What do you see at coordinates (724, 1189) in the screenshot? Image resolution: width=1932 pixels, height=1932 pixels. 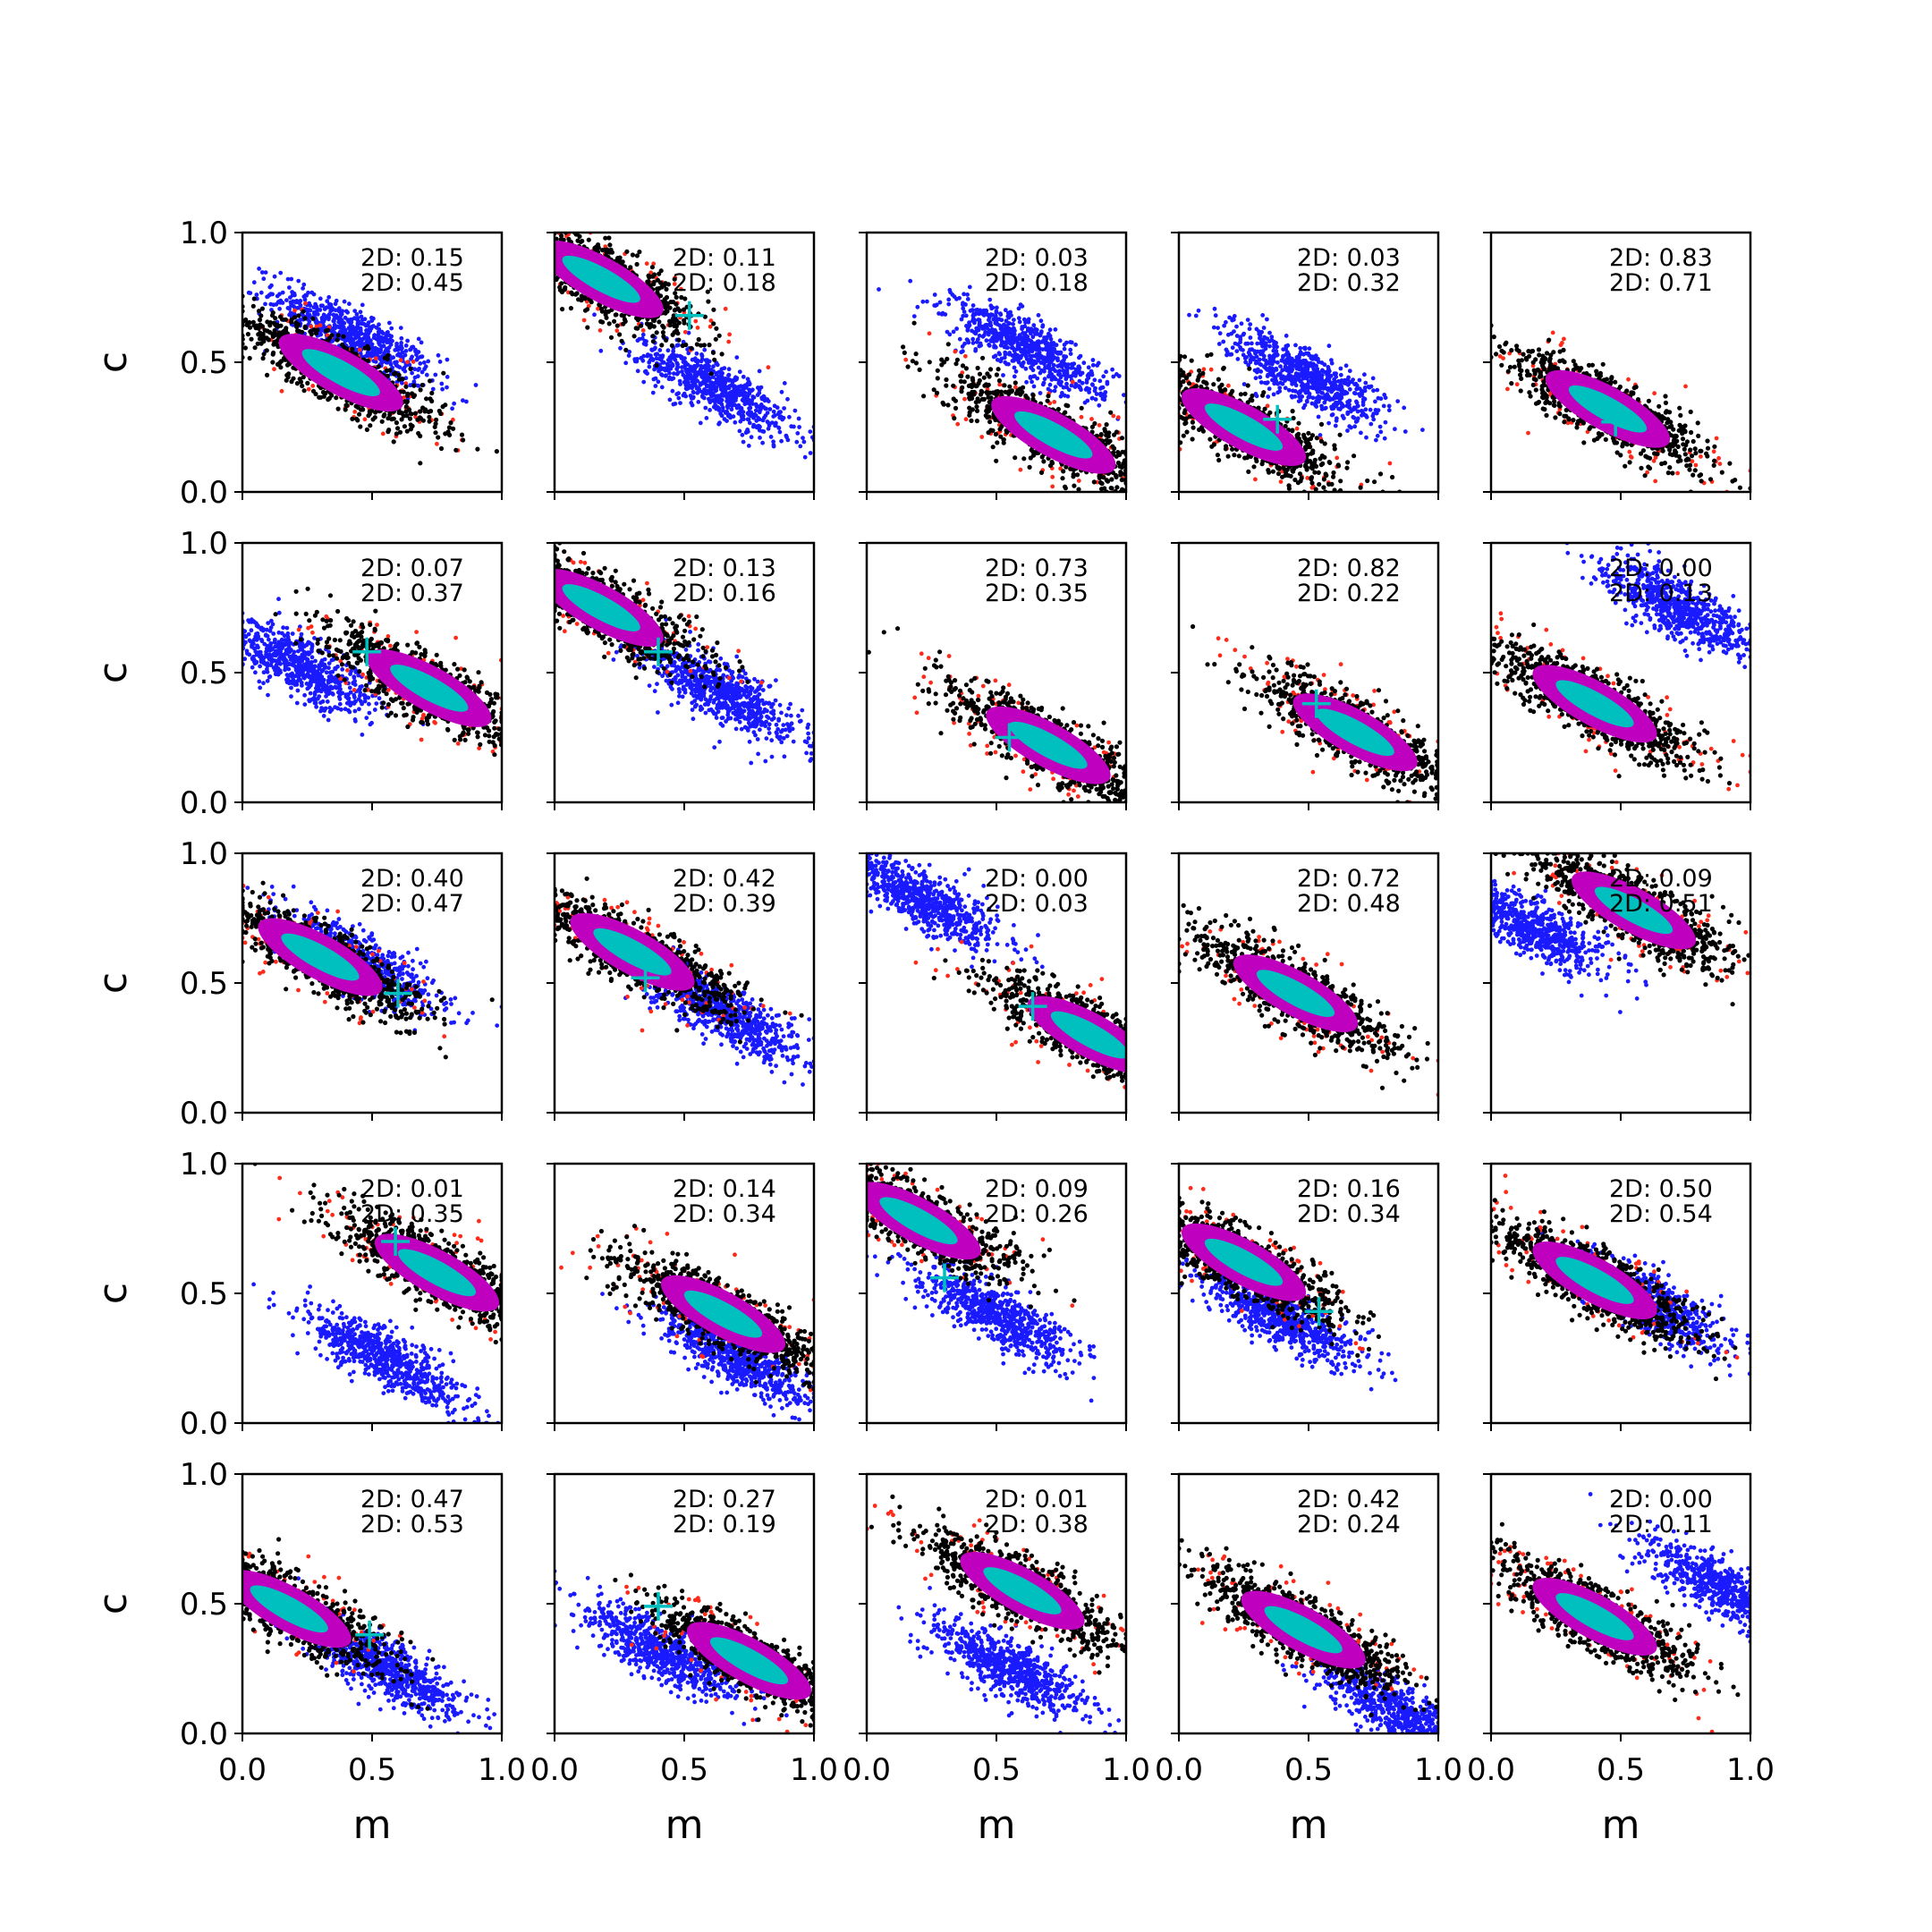 I see `panel-annotation: 2D: 0.14` at bounding box center [724, 1189].